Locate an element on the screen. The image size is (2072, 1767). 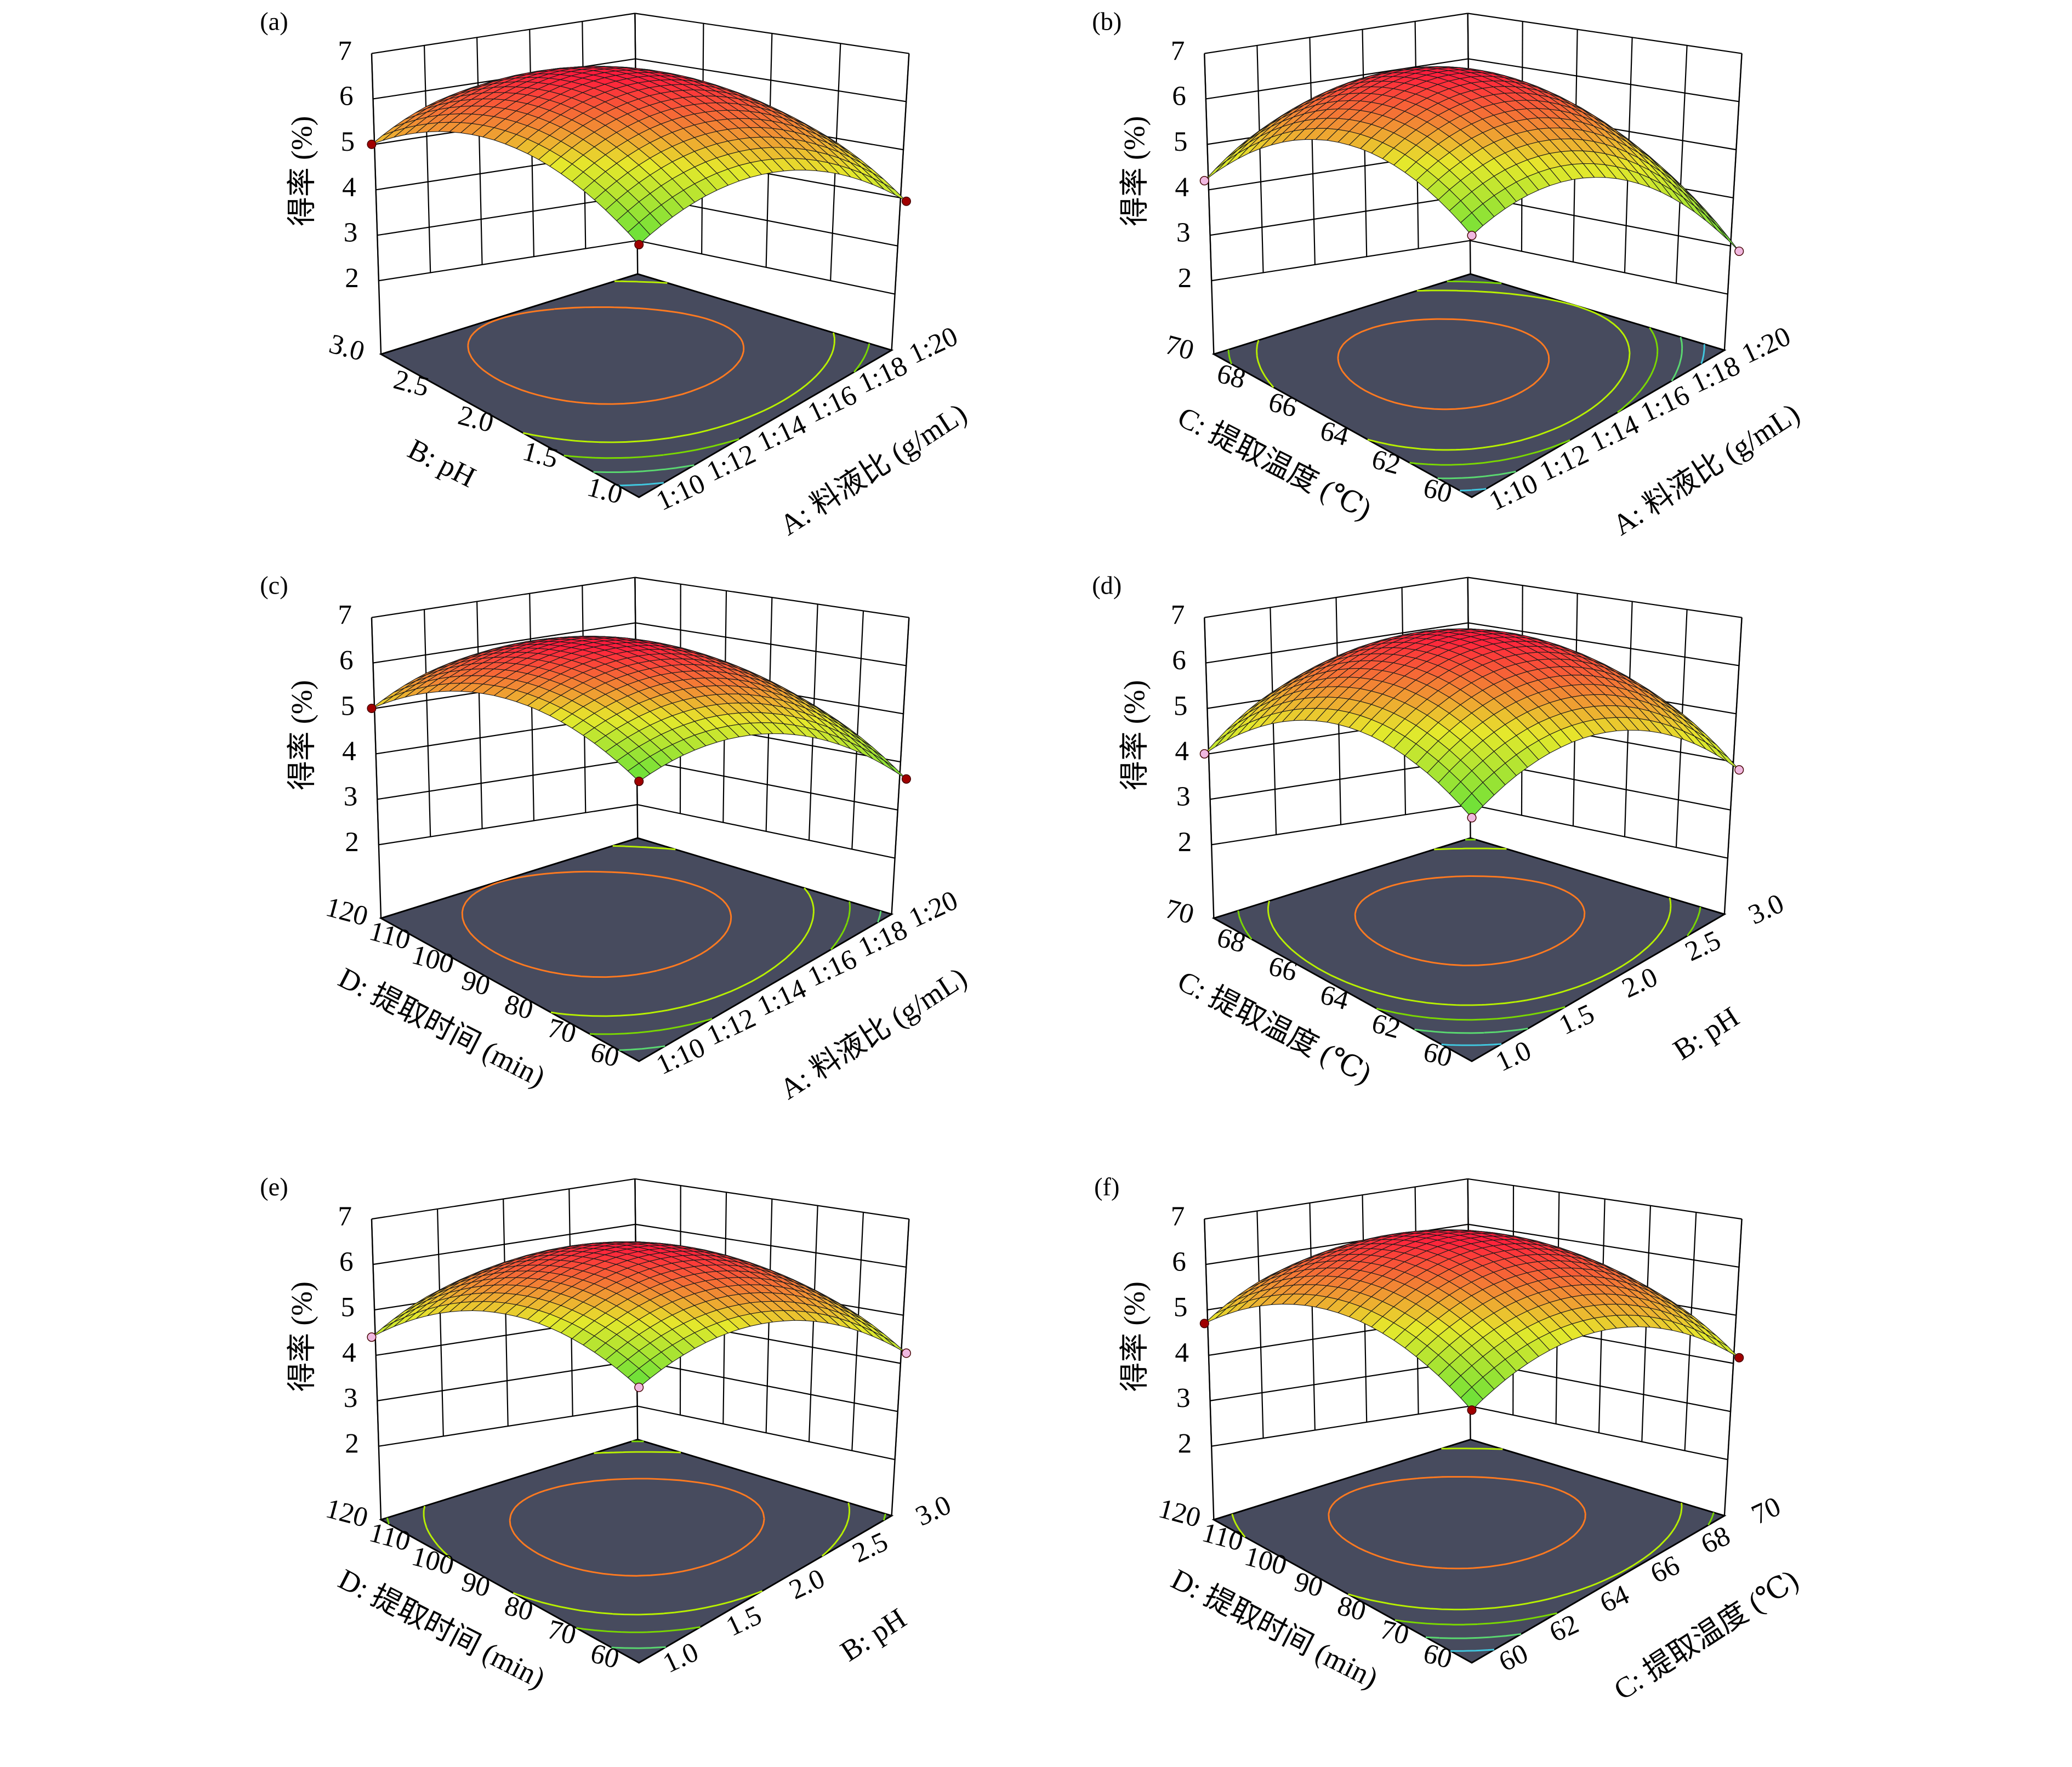
left-axis-tick-label: 66 is located at coordinates (1282, 405).